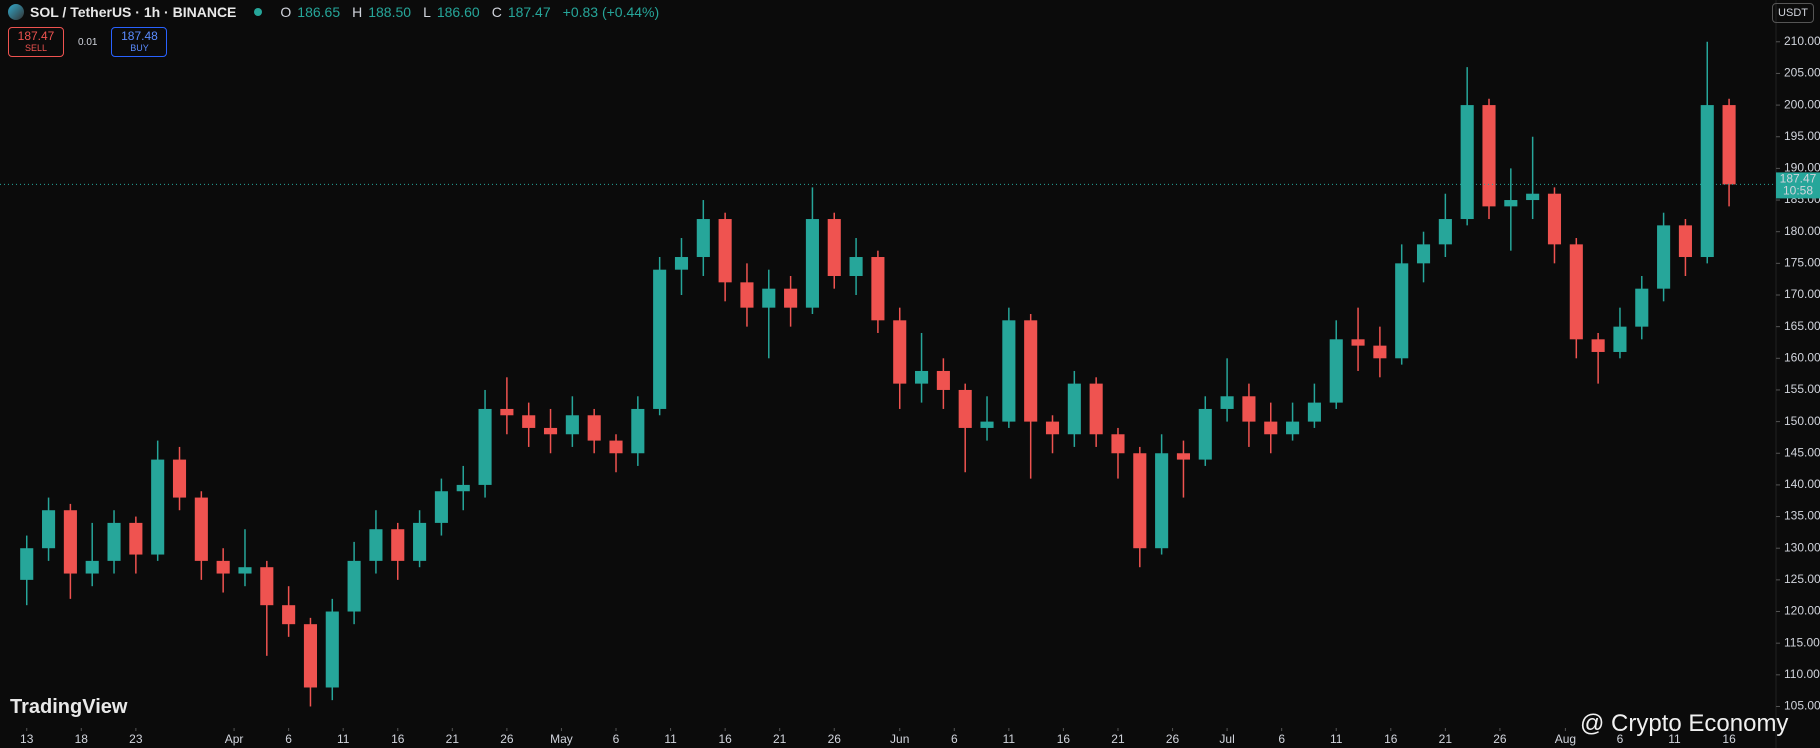 The image size is (1820, 748). Describe the element at coordinates (529, 12) in the screenshot. I see `ohlc-value: 187.47` at that location.